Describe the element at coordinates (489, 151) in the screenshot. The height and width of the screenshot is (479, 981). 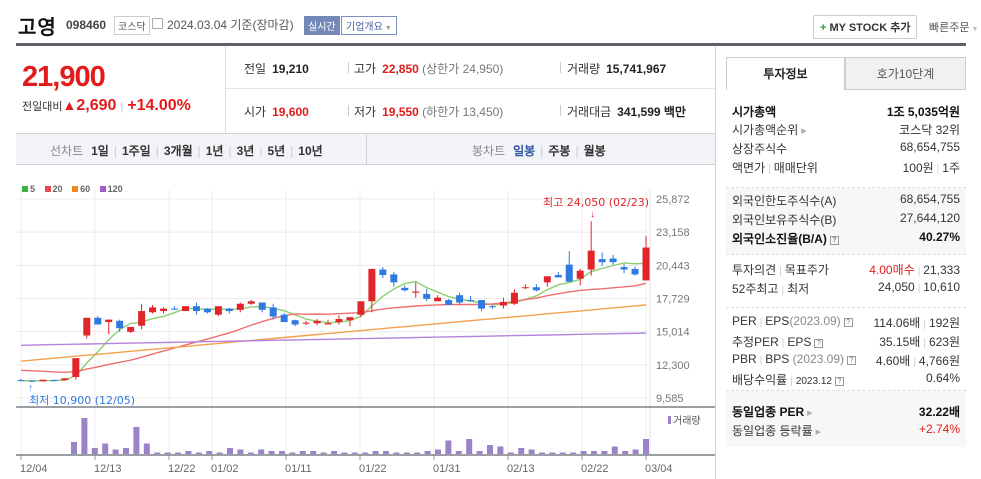
I see `candle-chart-label: 봉차트` at that location.